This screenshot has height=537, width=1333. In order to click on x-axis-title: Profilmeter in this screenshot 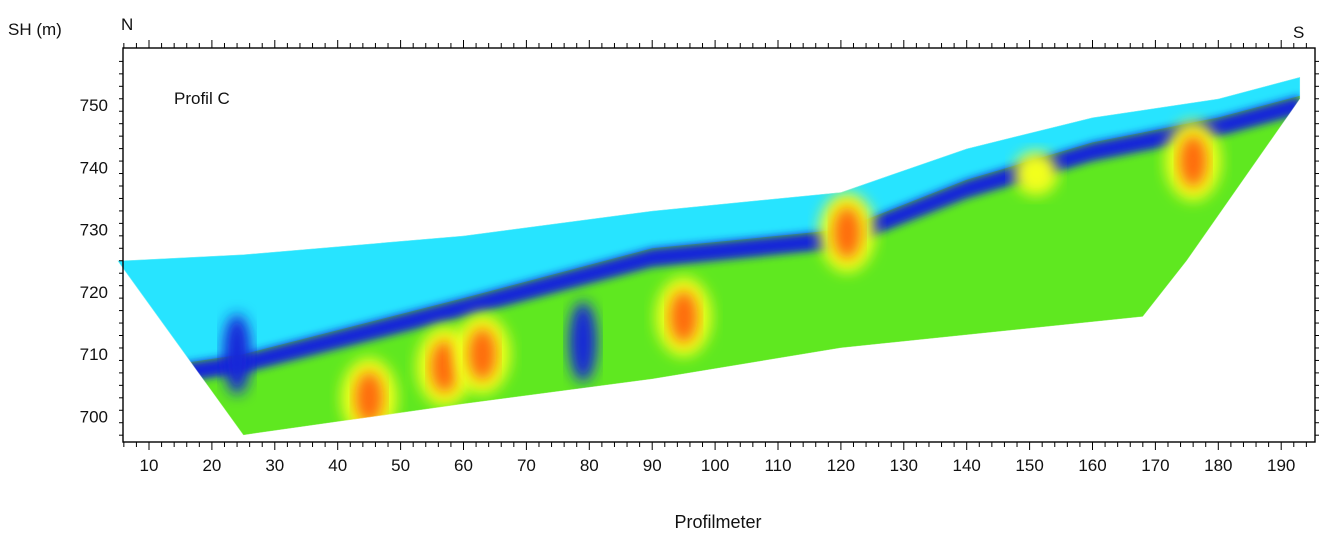, I will do `click(717, 522)`.